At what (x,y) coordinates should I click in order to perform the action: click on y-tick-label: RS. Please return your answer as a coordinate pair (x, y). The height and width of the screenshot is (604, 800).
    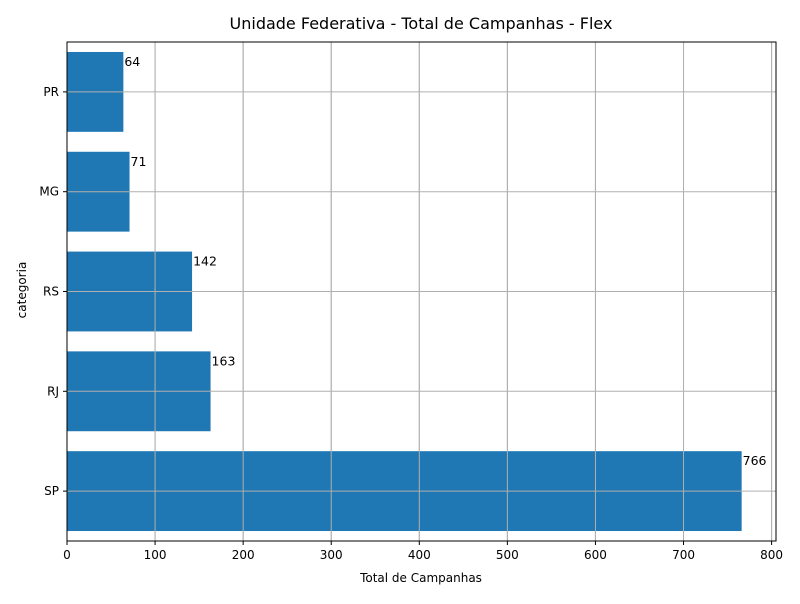
    Looking at the image, I should click on (51, 292).